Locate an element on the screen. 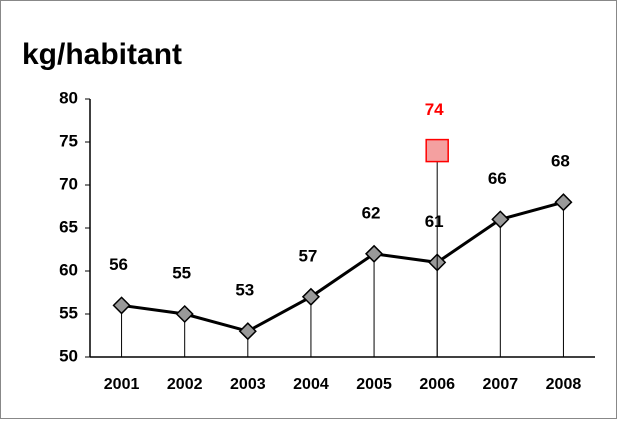 This screenshot has width=617, height=424. data-label: 53 is located at coordinates (244, 290).